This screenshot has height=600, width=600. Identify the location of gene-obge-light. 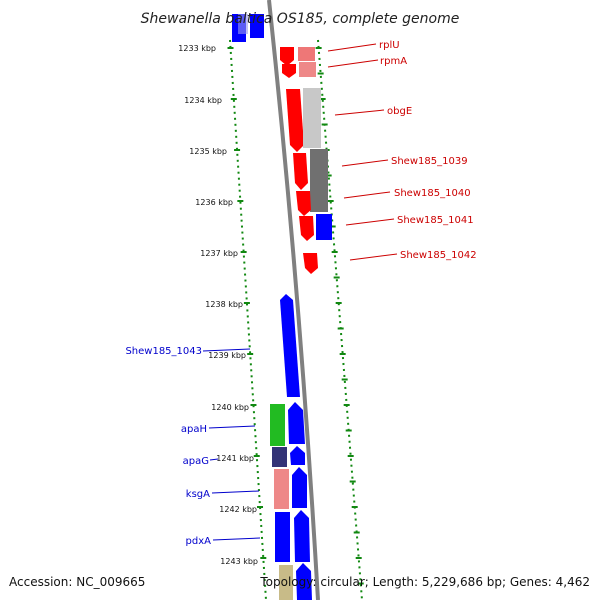
(312, 118).